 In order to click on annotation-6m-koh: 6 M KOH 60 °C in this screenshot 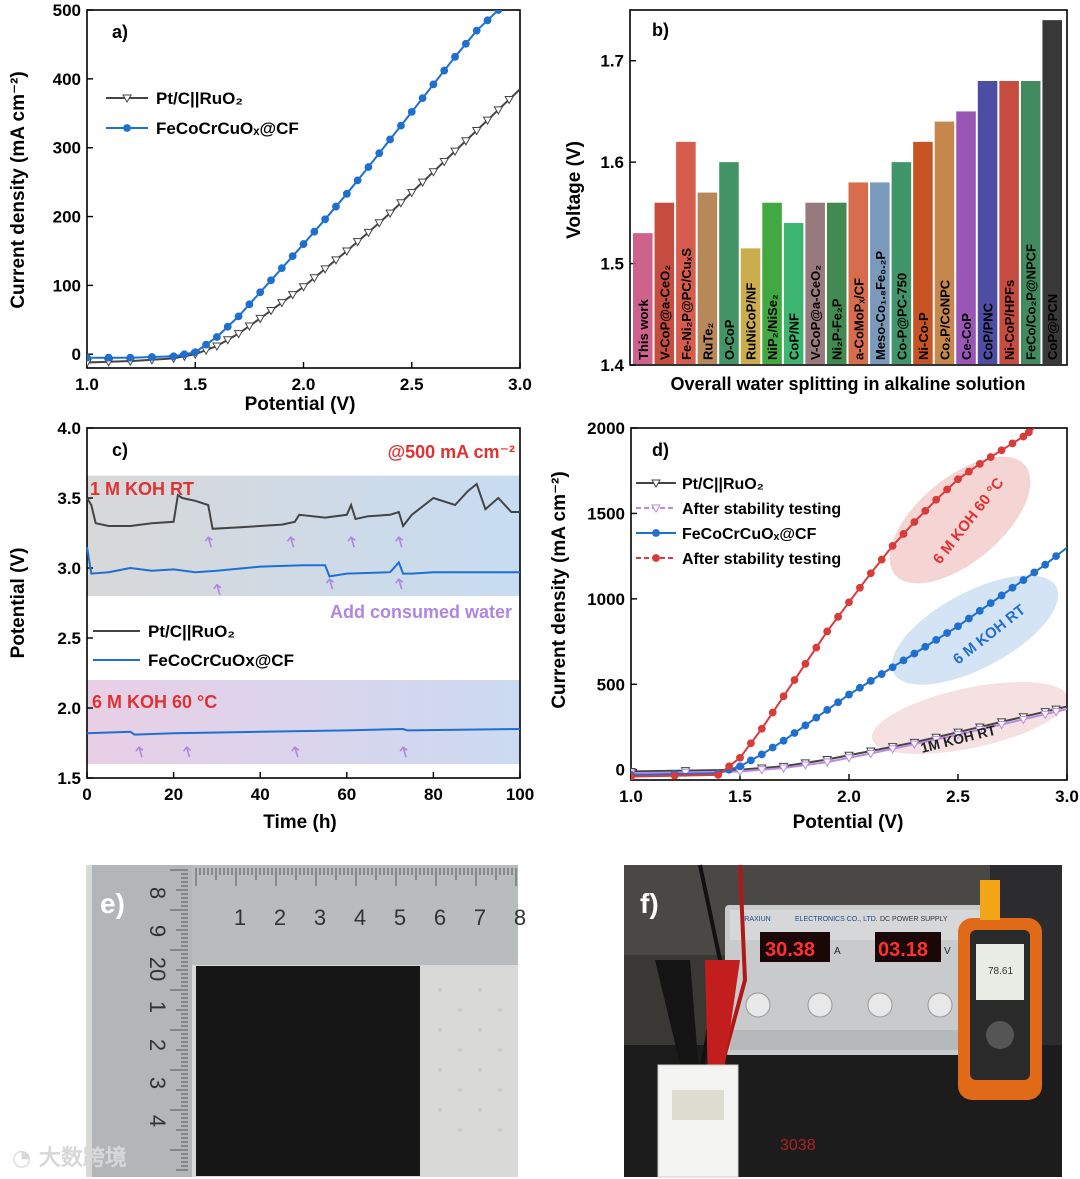, I will do `click(154, 702)`.